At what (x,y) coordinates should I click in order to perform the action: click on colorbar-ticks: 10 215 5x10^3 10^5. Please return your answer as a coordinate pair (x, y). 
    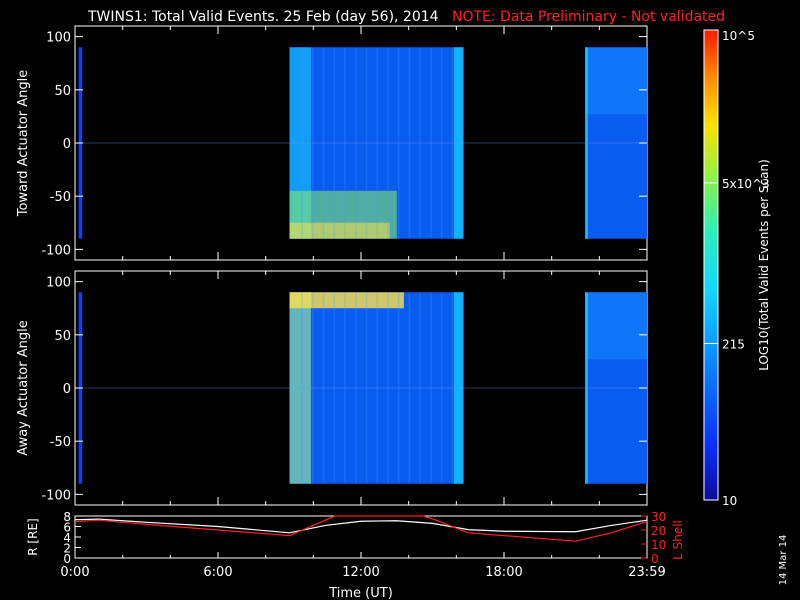
    Looking at the image, I should click on (737, 268).